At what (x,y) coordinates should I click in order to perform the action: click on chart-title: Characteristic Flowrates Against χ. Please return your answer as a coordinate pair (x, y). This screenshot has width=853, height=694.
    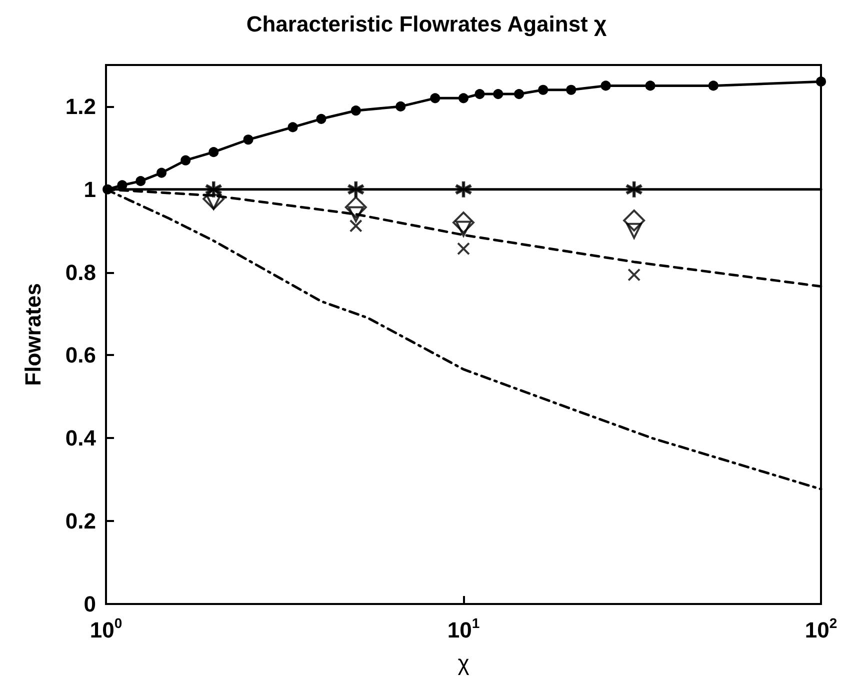
    Looking at the image, I should click on (426, 24).